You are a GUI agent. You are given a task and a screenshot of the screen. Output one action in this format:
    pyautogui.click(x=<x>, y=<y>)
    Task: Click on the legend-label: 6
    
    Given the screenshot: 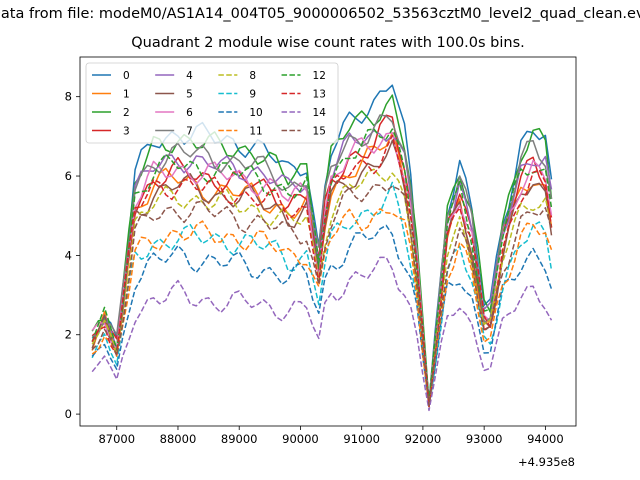 What is the action you would take?
    pyautogui.click(x=189, y=113)
    